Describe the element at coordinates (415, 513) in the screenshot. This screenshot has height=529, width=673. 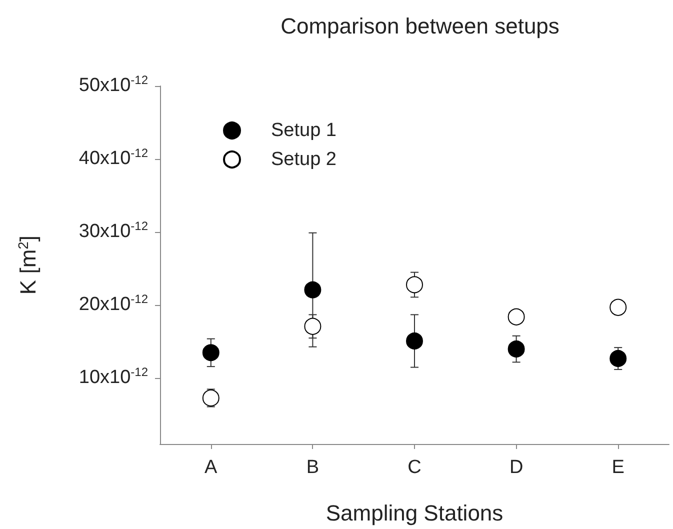
I see `x-axis-title: Sampling Stations` at that location.